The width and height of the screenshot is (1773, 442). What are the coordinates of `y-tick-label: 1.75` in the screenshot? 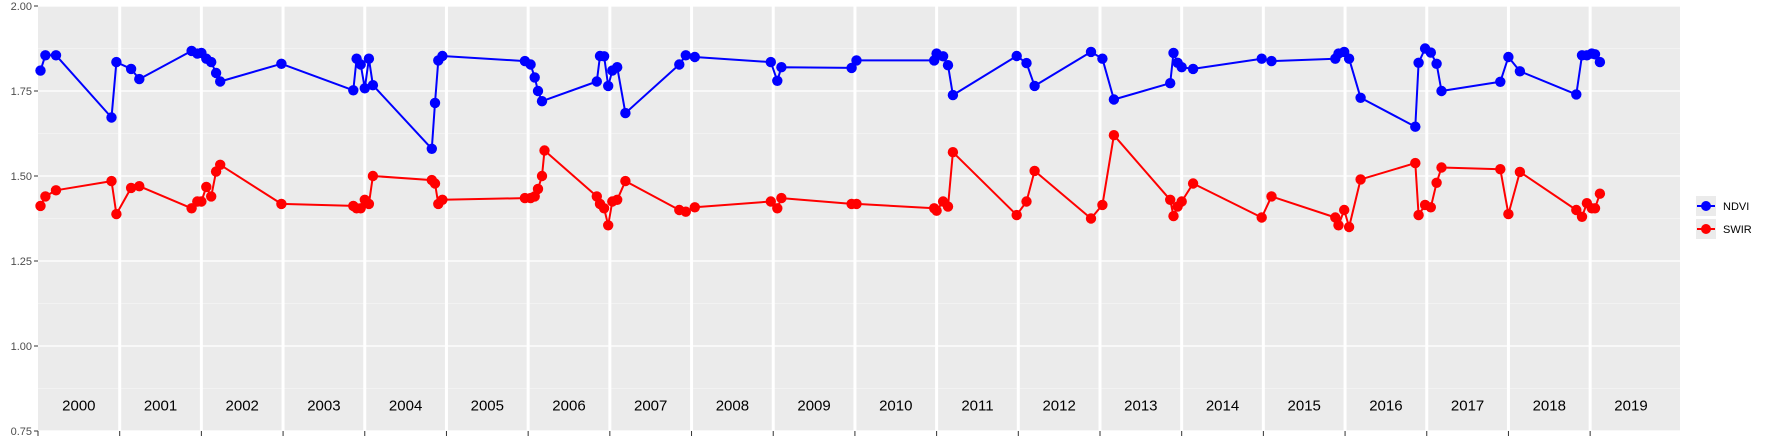 It's located at (21, 92).